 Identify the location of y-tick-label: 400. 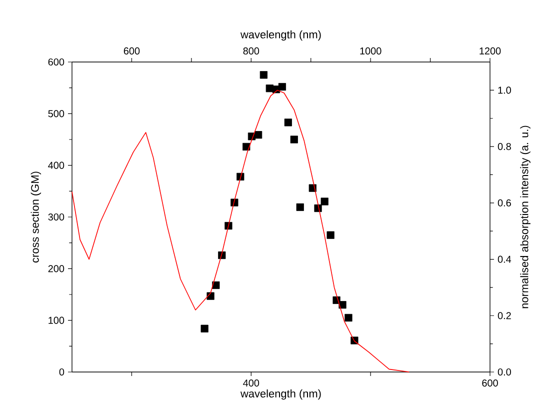
(56, 165).